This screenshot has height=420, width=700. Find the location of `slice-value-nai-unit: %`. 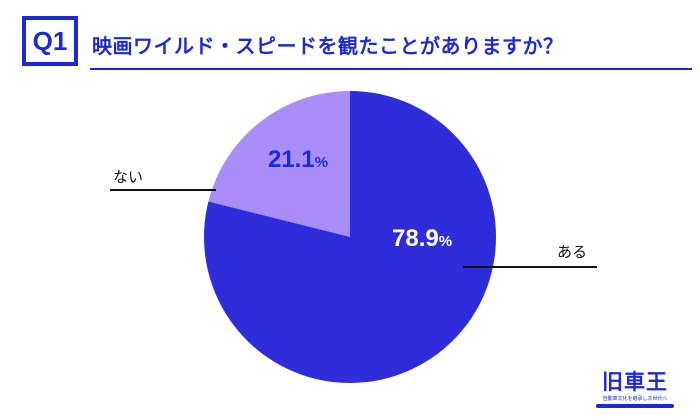

slice-value-nai-unit: % is located at coordinates (321, 162).